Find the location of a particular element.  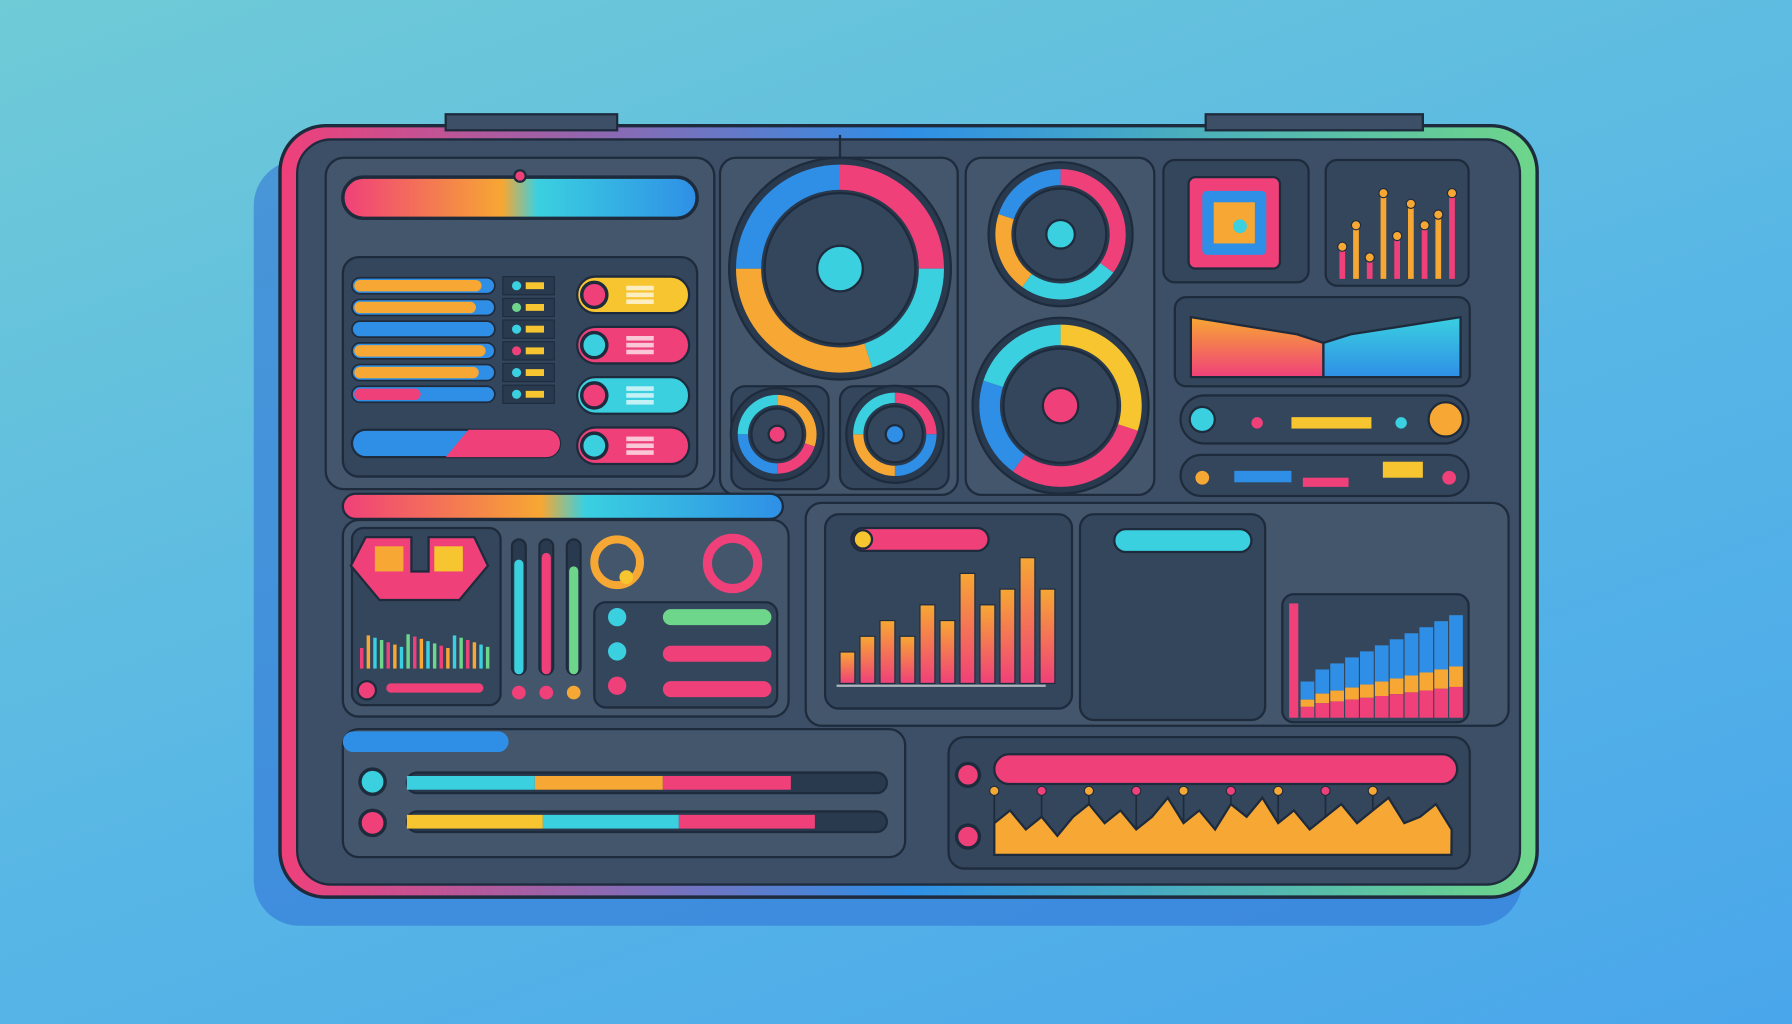

meter-fill is located at coordinates (519, 617).